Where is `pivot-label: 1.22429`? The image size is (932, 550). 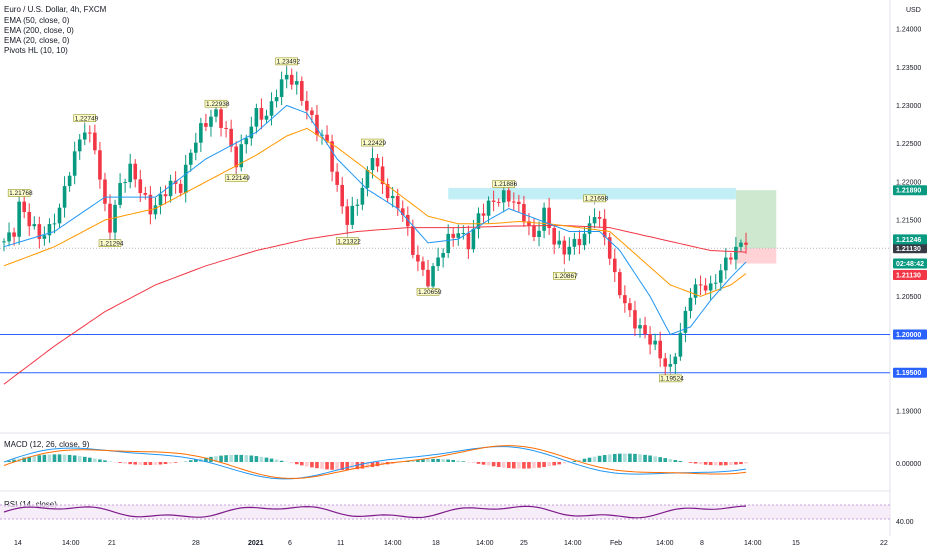 pivot-label: 1.22429 is located at coordinates (374, 143).